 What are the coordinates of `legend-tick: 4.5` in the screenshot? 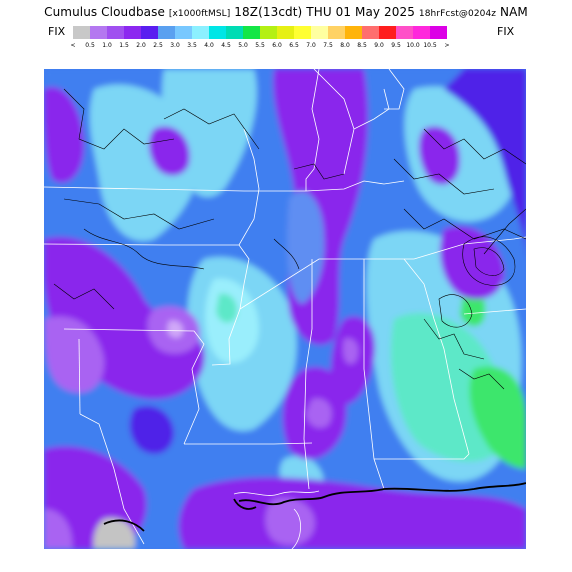 It's located at (226, 45).